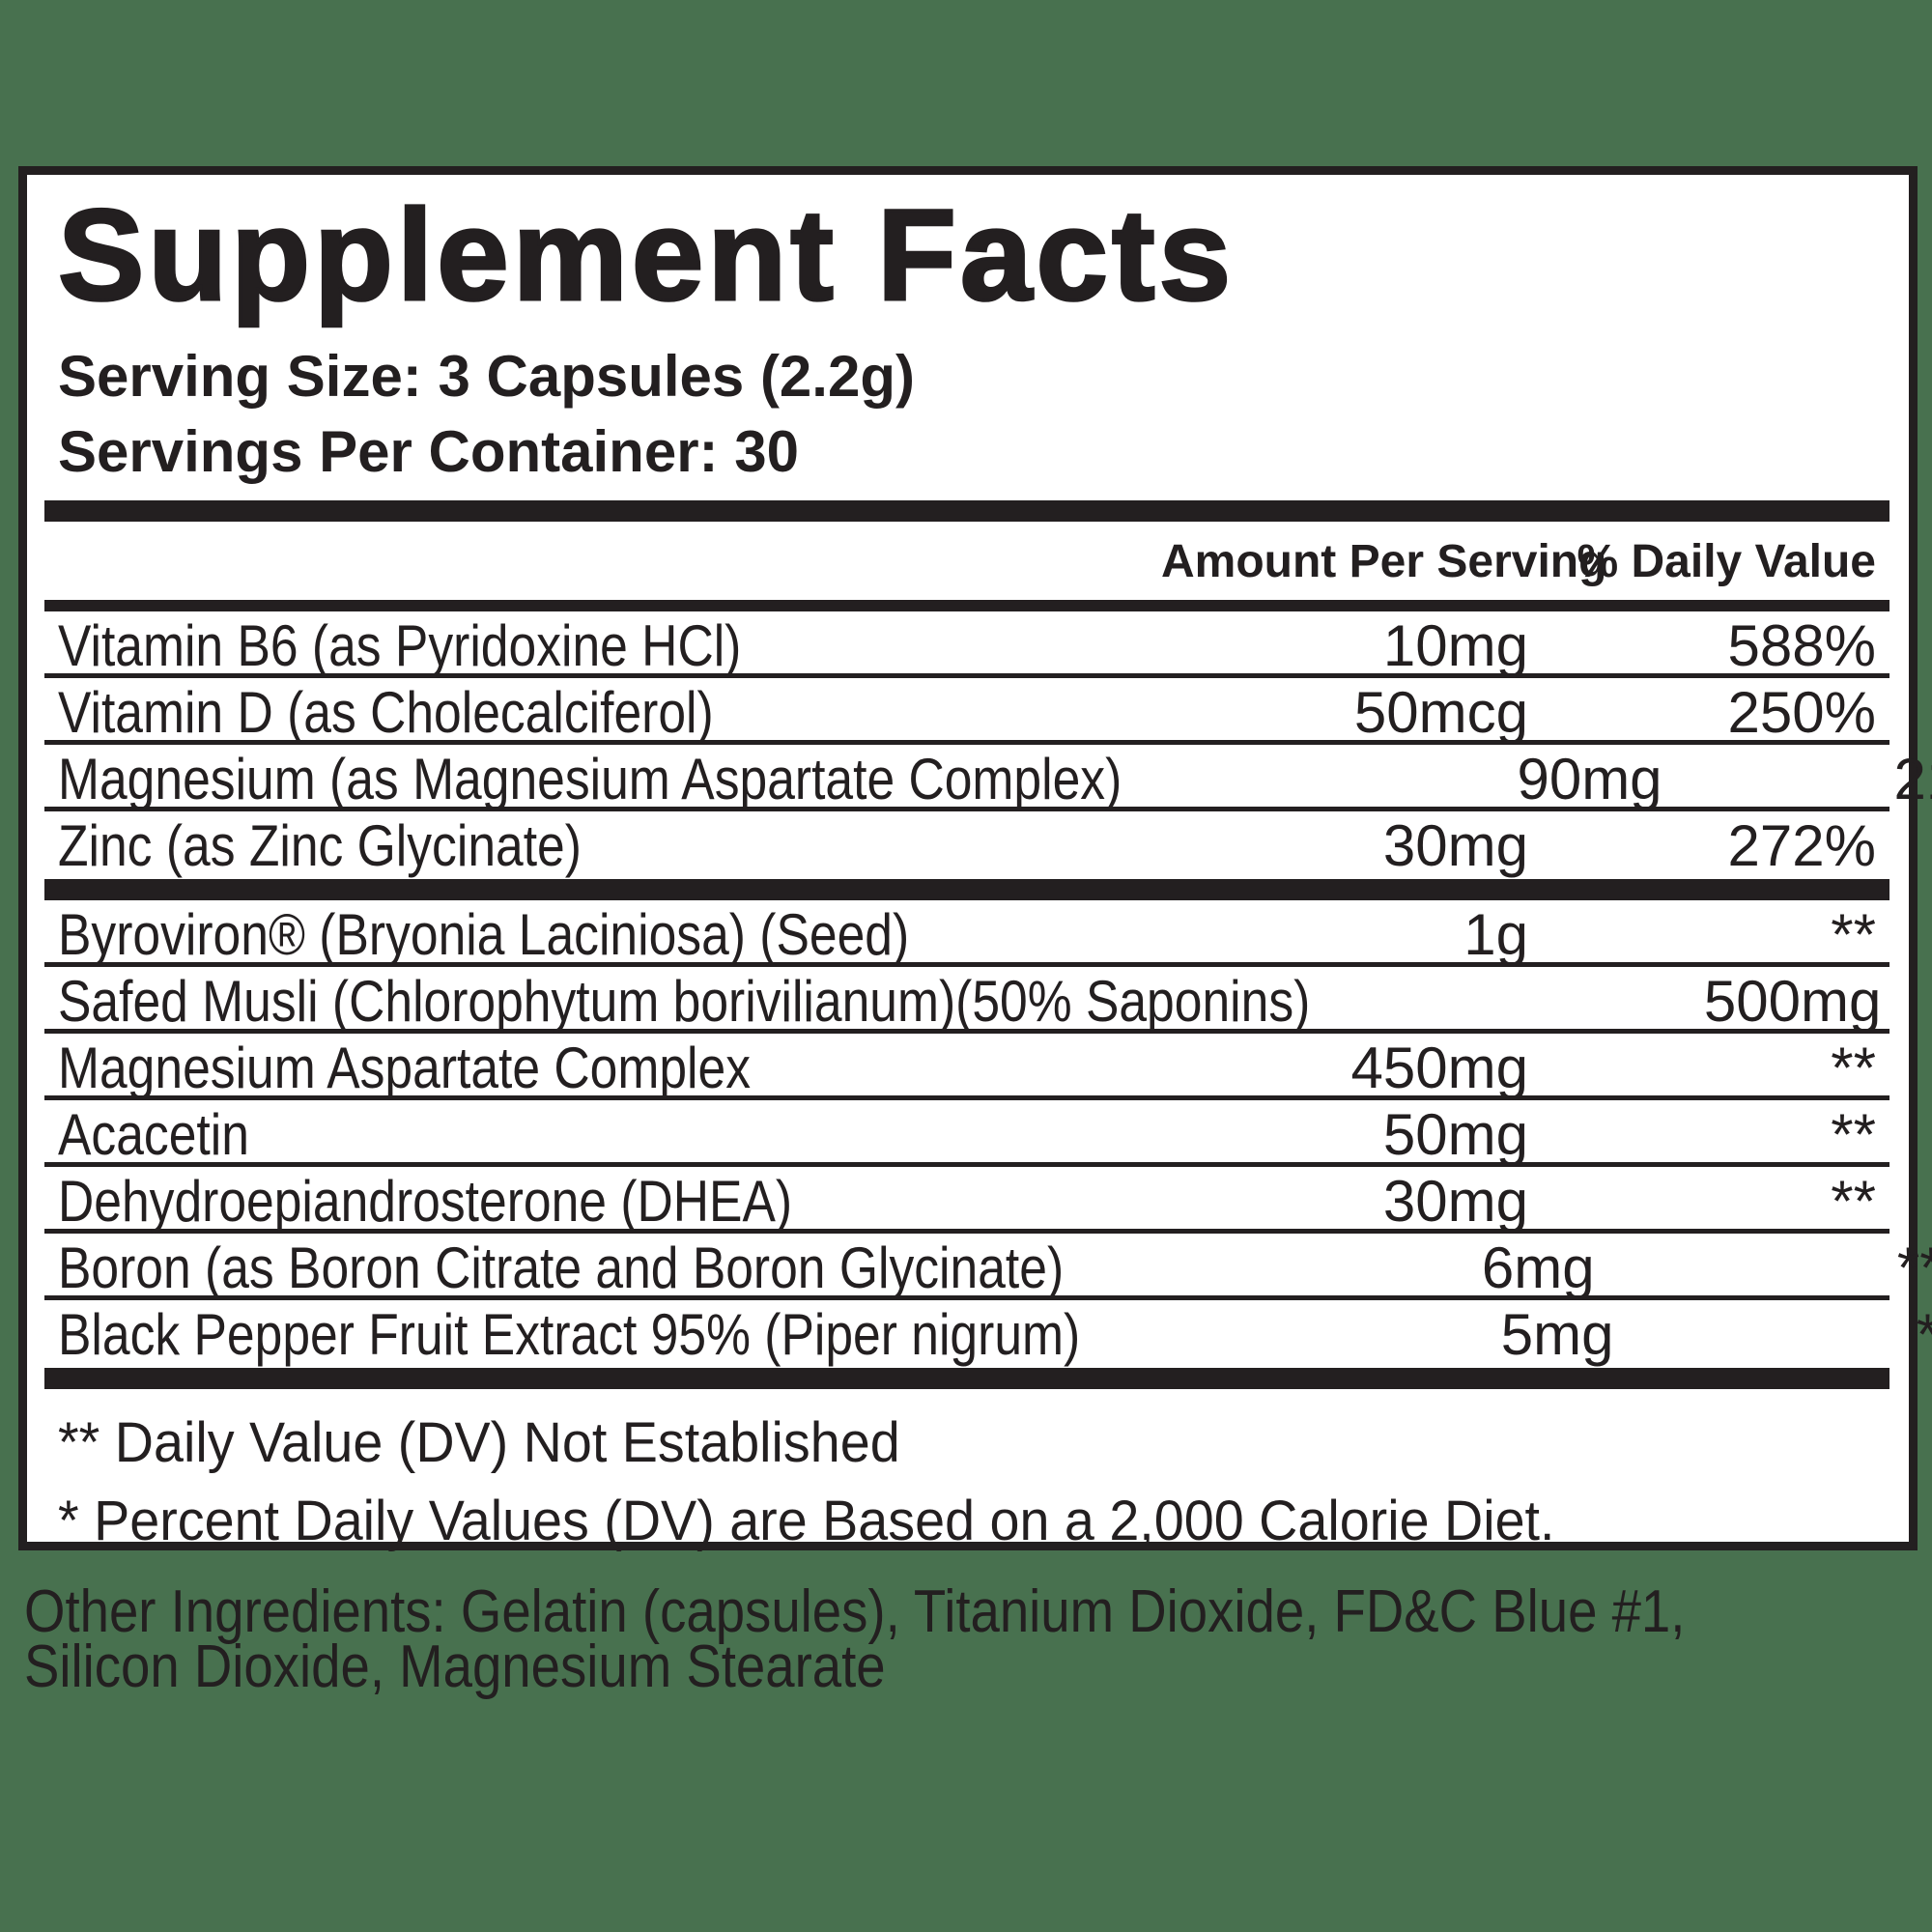 The height and width of the screenshot is (1932, 1932). I want to click on botanical-name: Acacetin, so click(153, 1135).